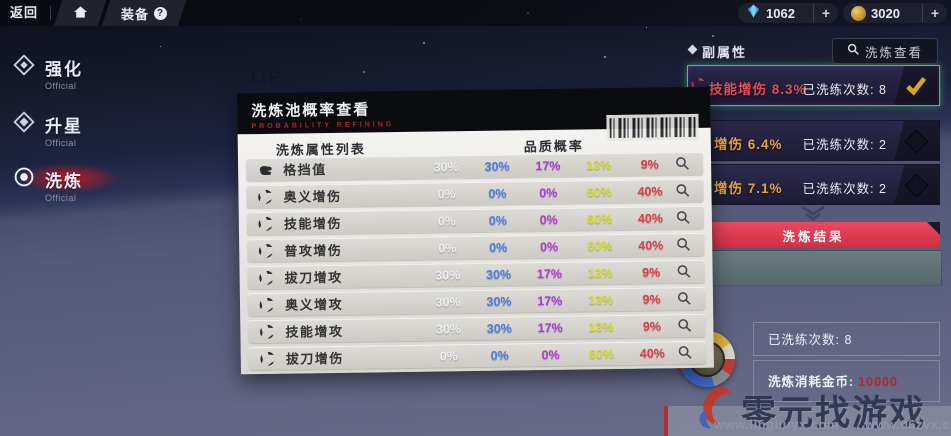 Image resolution: width=951 pixels, height=436 pixels. What do you see at coordinates (477, 328) in the screenshot?
I see `table-row: 技能增攻 30% 30% 17% 13% 9%` at bounding box center [477, 328].